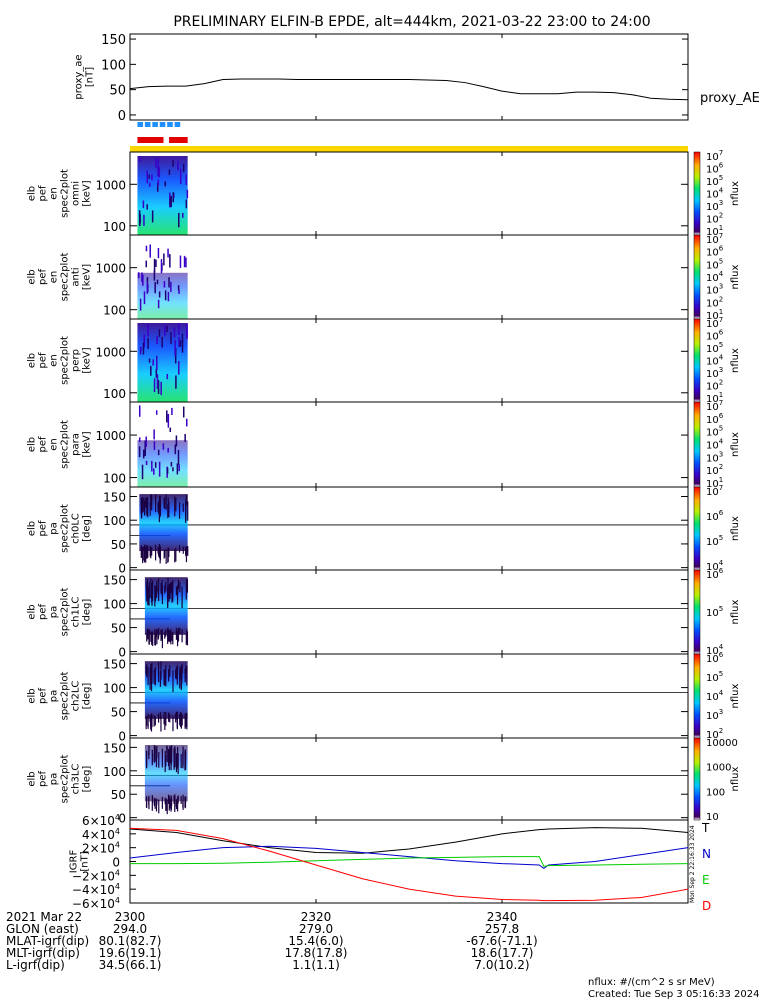 This screenshot has height=1000, width=775. What do you see at coordinates (96, 903) in the screenshot?
I see `igrf-y-tick-label: −6×104` at bounding box center [96, 903].